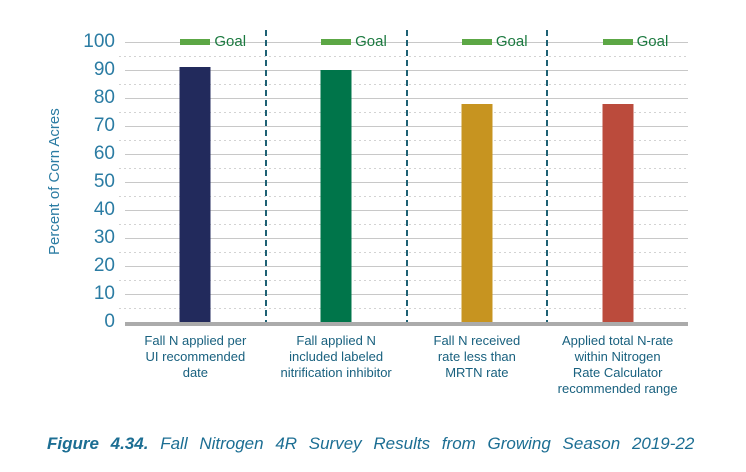  I want to click on category-label: Fall N received rate less than MRTN rate, so click(477, 356).